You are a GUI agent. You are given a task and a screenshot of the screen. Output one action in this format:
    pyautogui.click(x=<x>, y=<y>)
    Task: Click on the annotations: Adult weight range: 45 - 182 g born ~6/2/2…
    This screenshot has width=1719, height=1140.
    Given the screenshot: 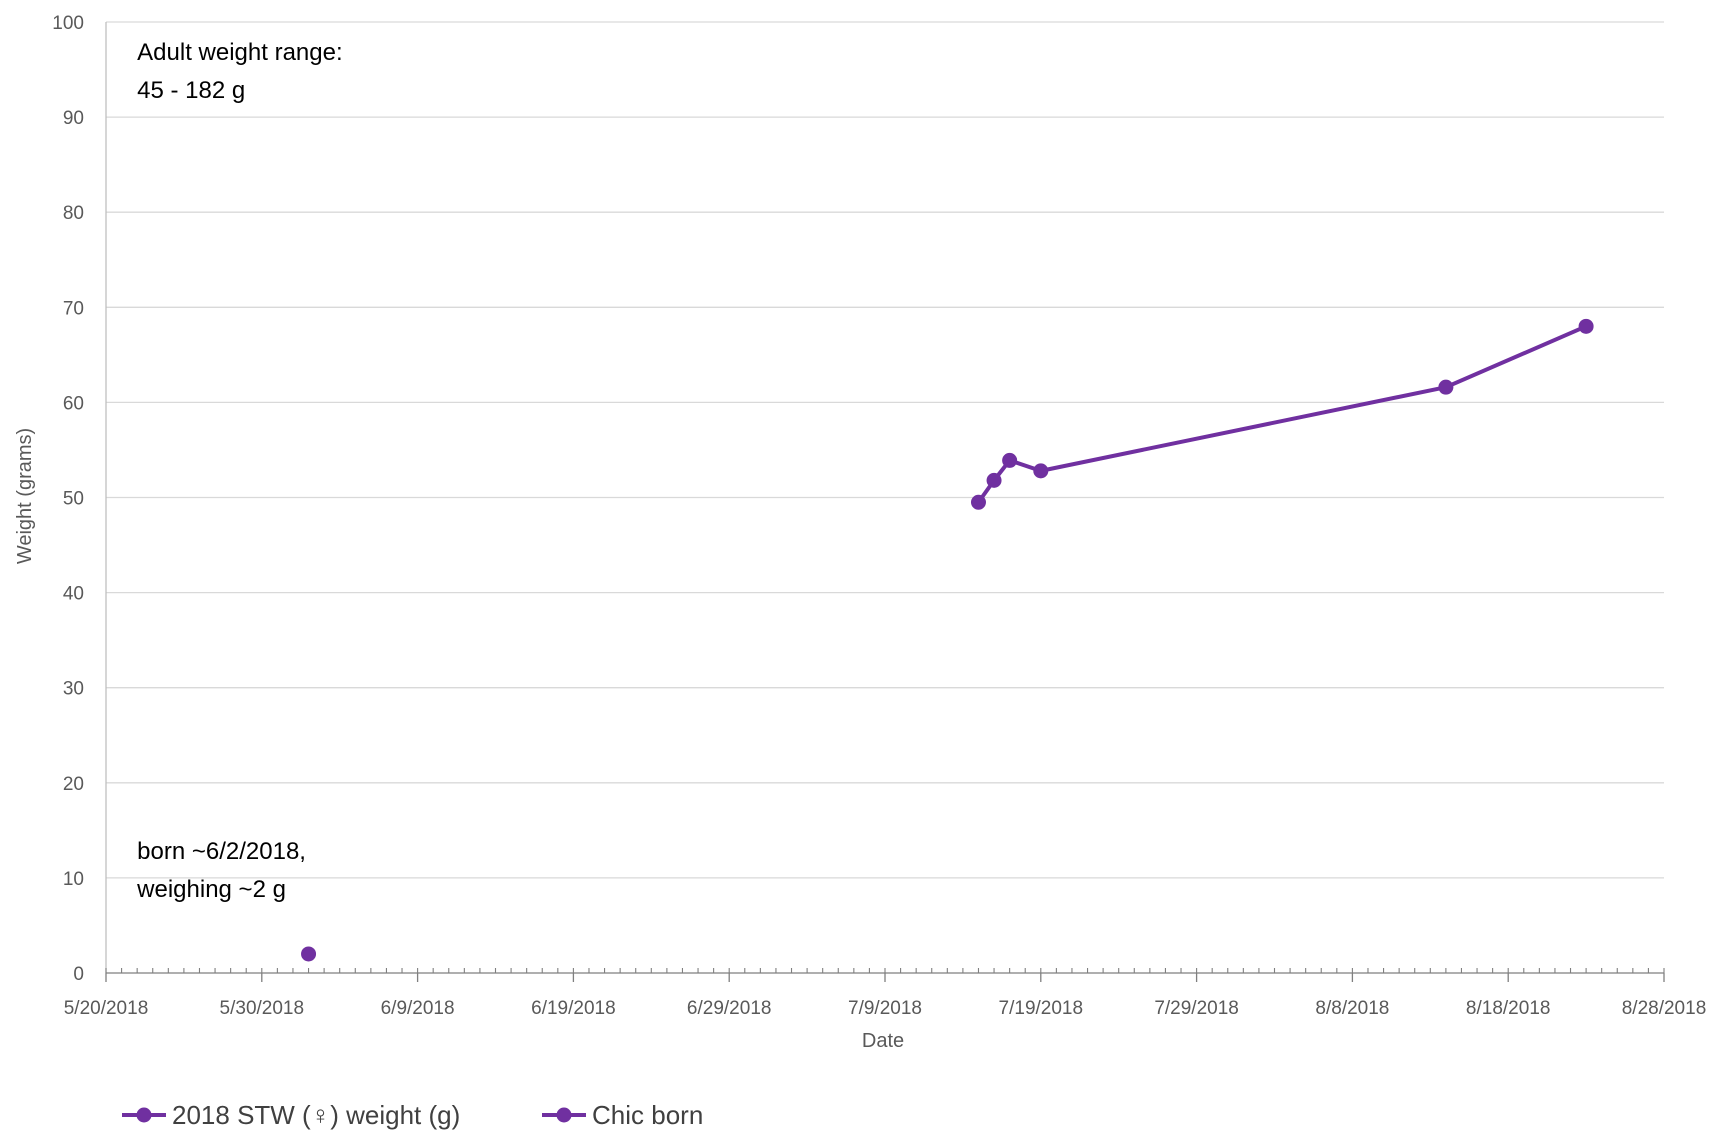 What is the action you would take?
    pyautogui.click(x=239, y=471)
    